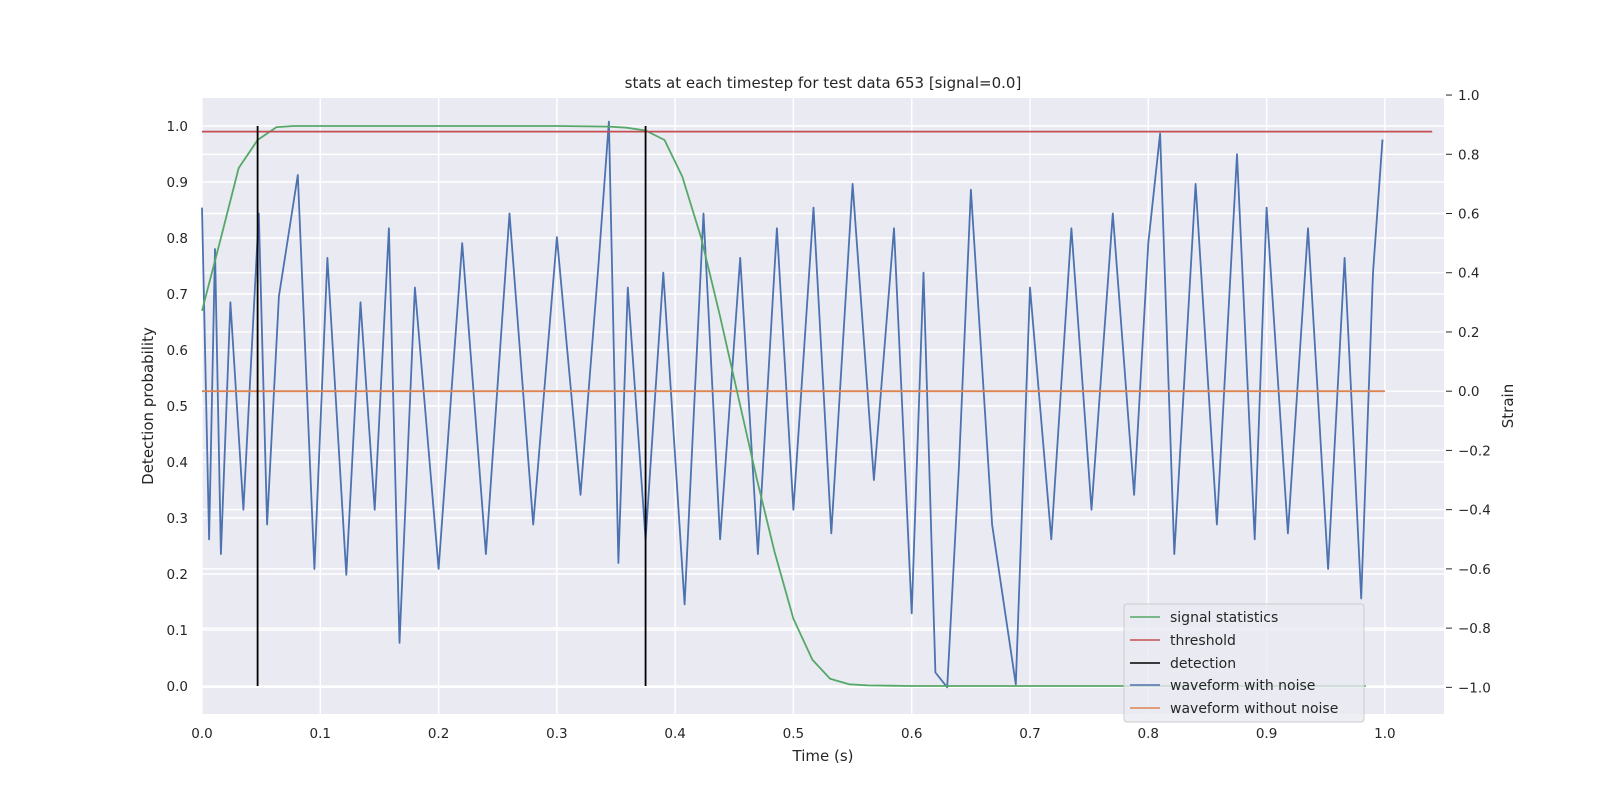  What do you see at coordinates (1468, 274) in the screenshot?
I see `y2-tick-label: 0.4` at bounding box center [1468, 274].